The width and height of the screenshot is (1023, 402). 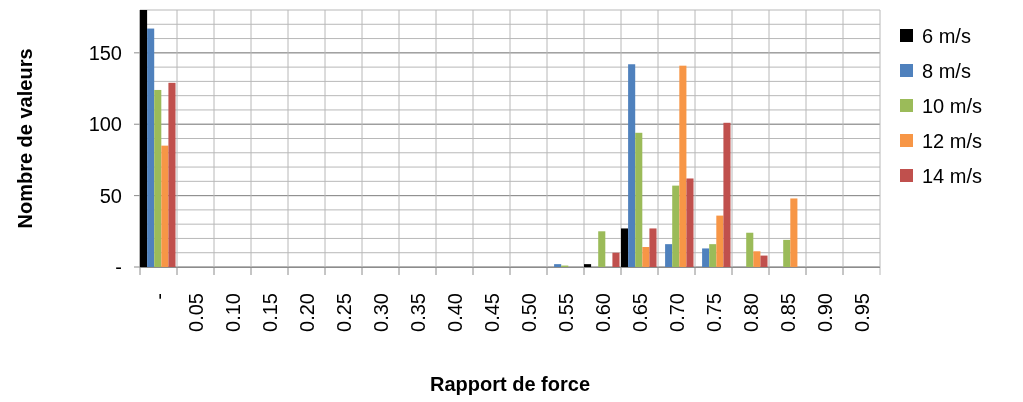 What do you see at coordinates (824, 312) in the screenshot?
I see `x-tick-label: 0.90` at bounding box center [824, 312].